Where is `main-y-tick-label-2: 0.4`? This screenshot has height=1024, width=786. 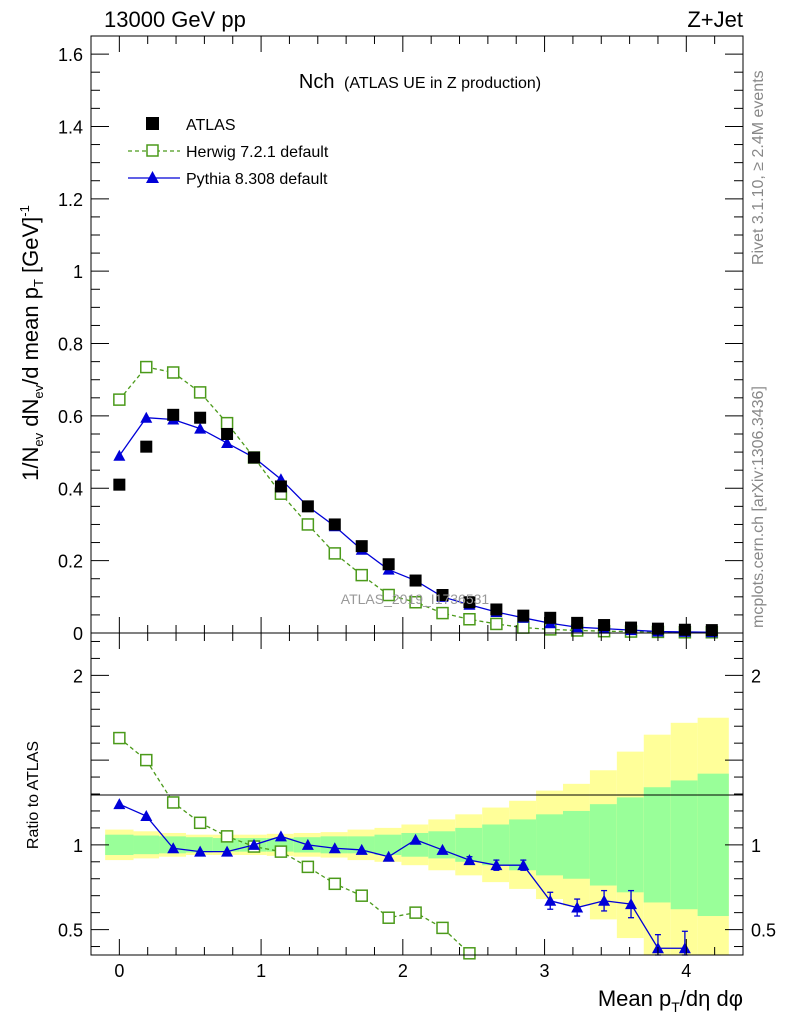 main-y-tick-label-2: 0.4 is located at coordinates (70, 489).